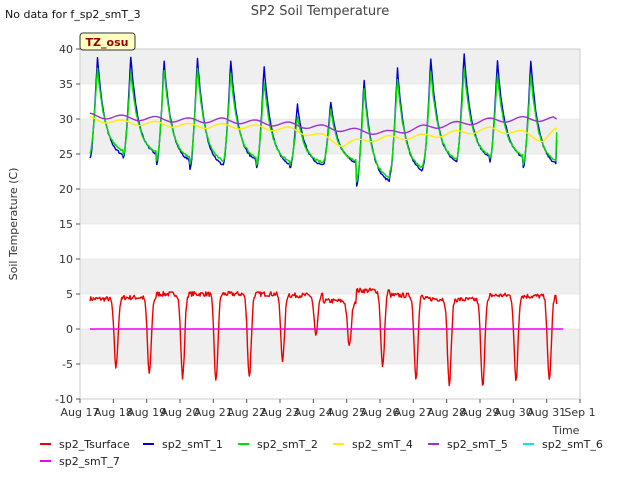 The height and width of the screenshot is (480, 640). What do you see at coordinates (66, 259) in the screenshot?
I see `y-tick-label: 10` at bounding box center [66, 259].